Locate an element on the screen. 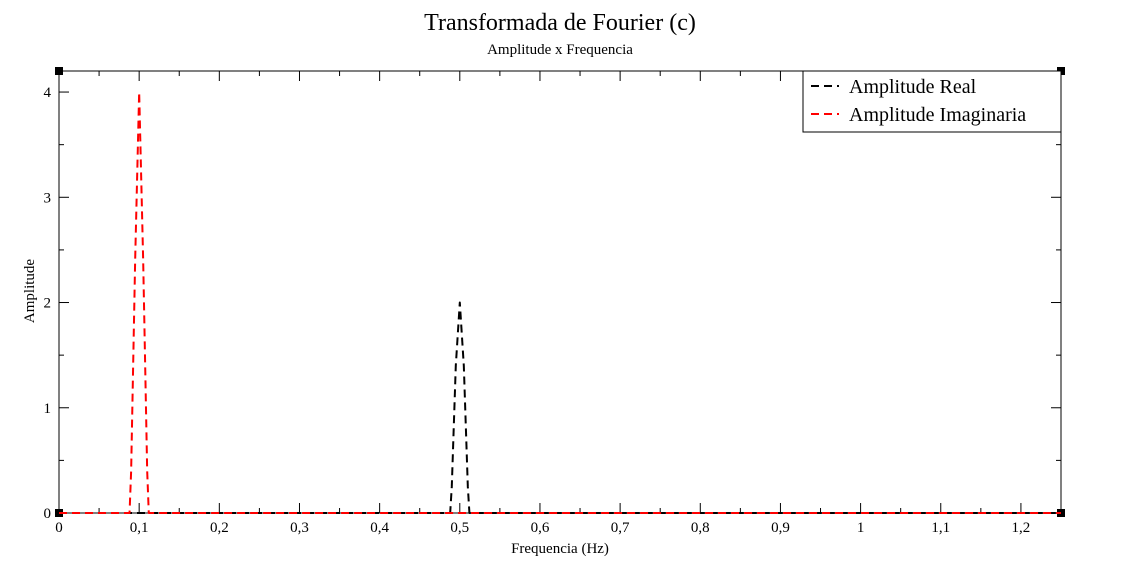 The image size is (1123, 570). y-axis-label: Amplitude is located at coordinates (30, 291).